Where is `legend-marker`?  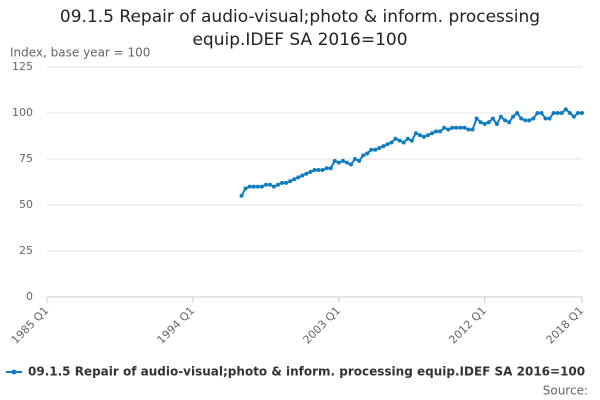 legend-marker is located at coordinates (14, 372).